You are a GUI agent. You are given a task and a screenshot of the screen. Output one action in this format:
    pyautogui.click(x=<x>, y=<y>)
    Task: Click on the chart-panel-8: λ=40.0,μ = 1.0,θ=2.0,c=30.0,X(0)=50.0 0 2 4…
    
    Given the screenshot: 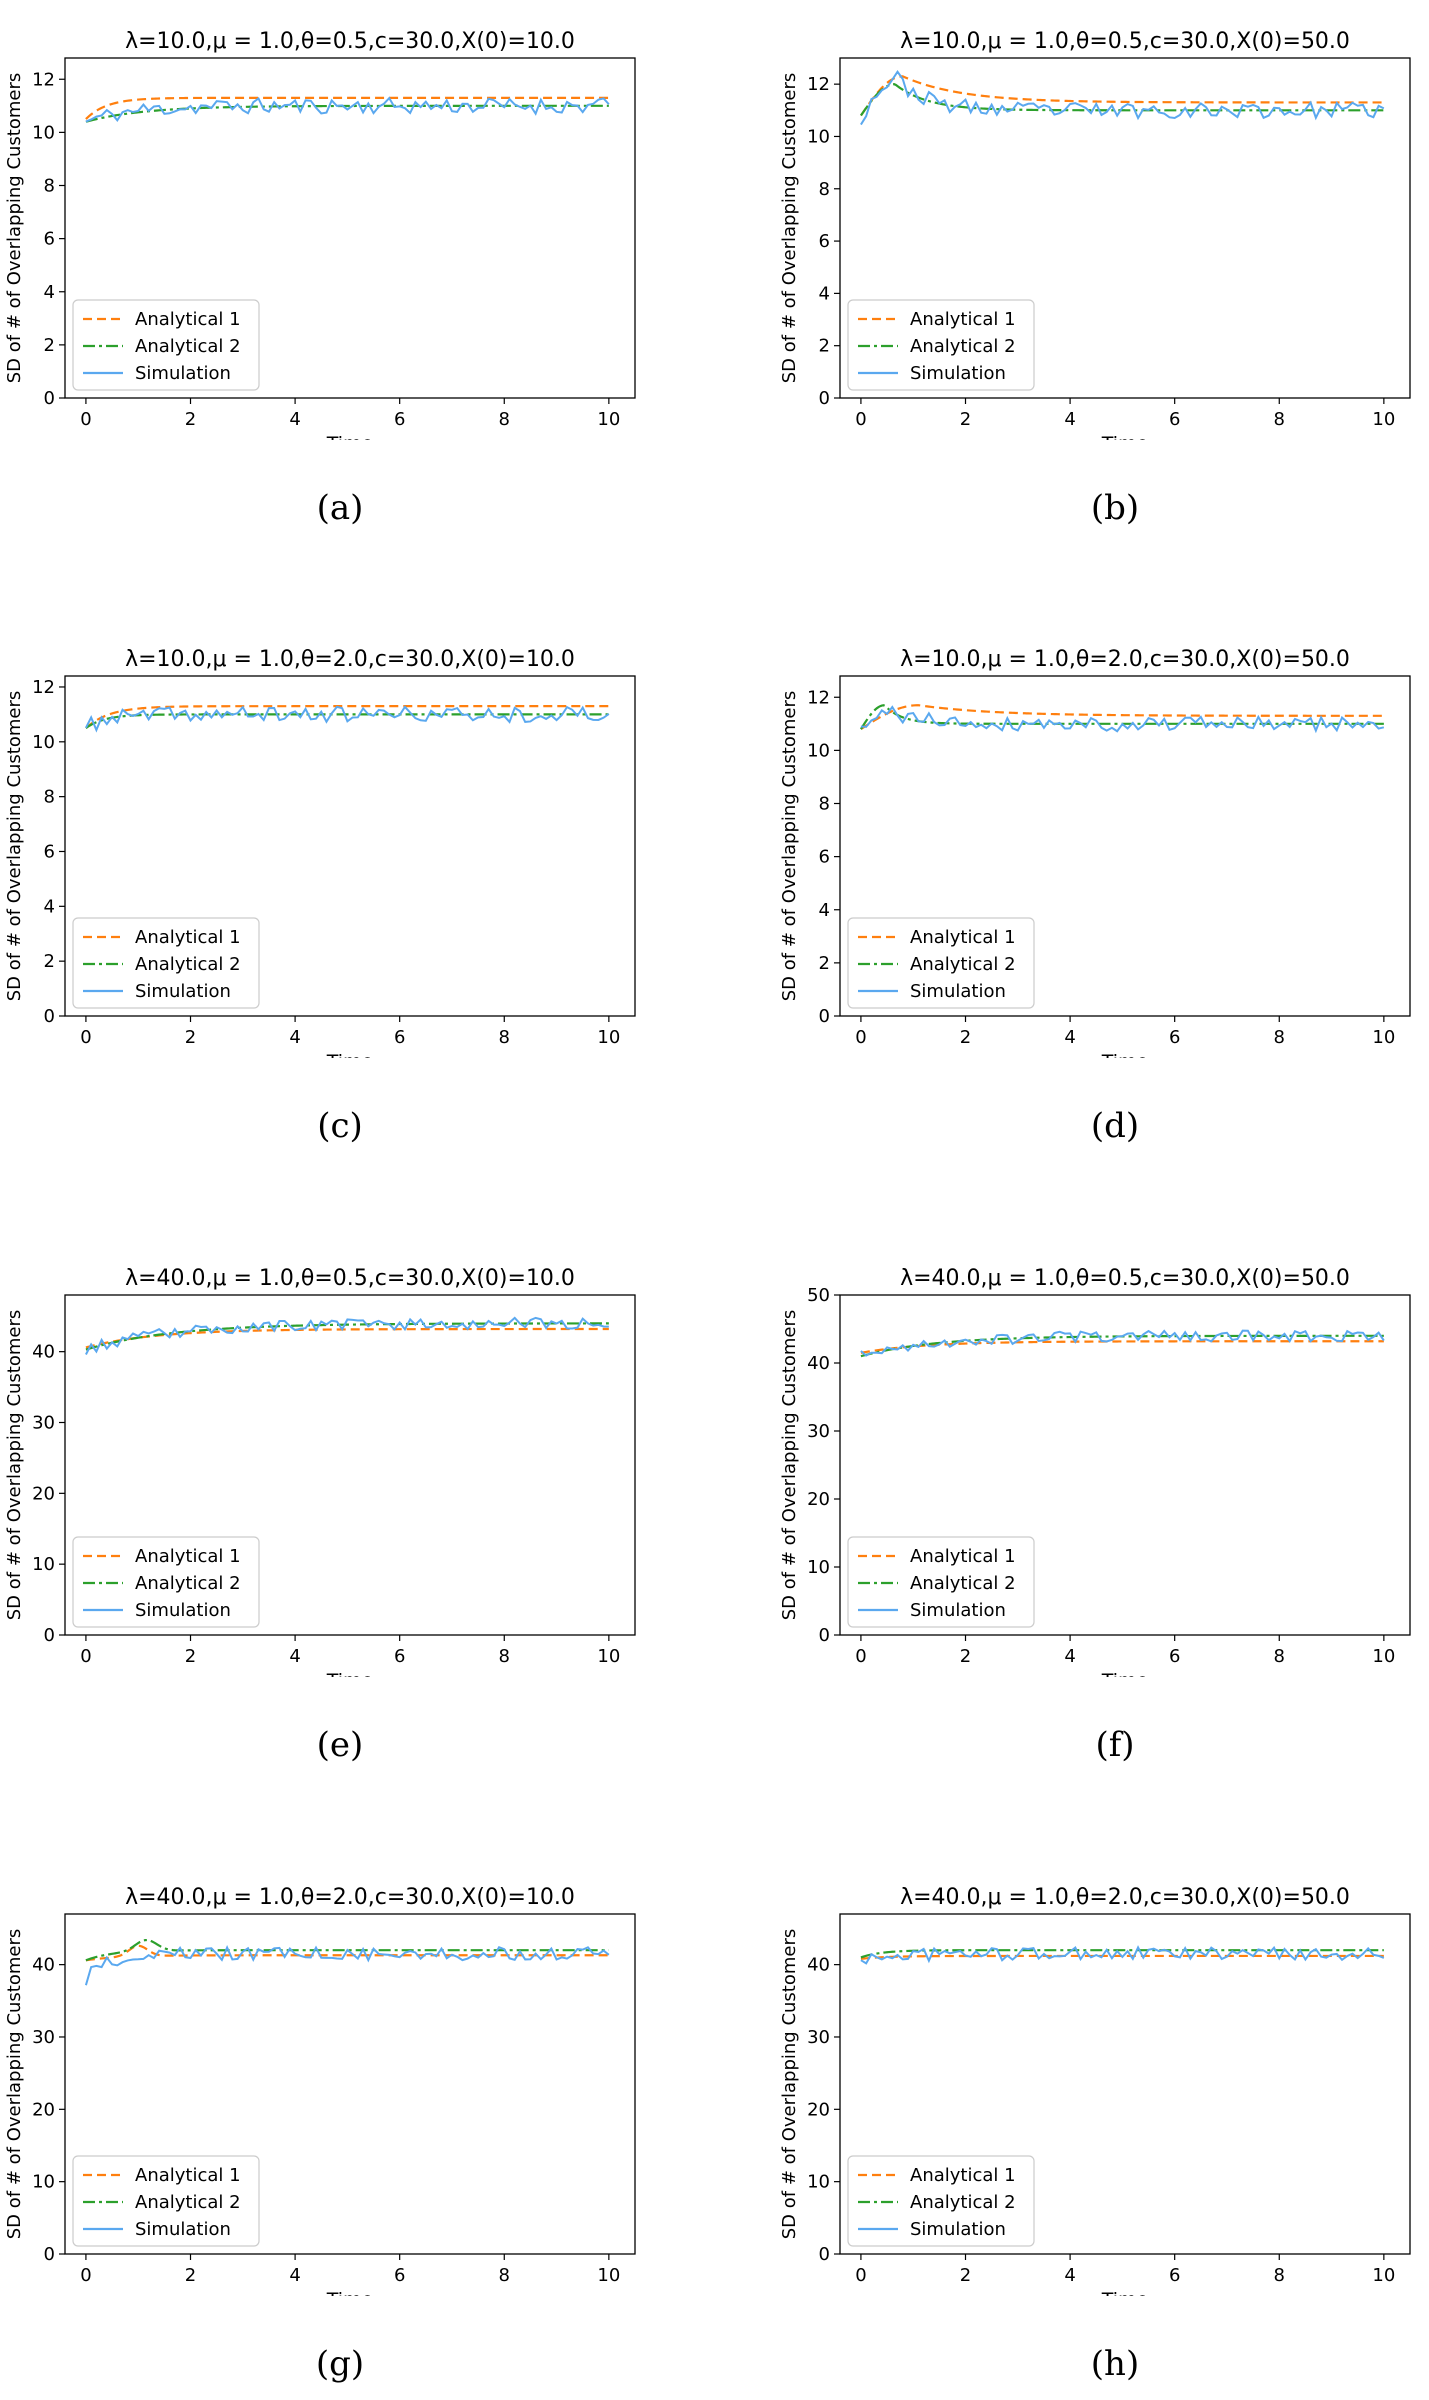 What is the action you would take?
    pyautogui.click(x=1095, y=2090)
    